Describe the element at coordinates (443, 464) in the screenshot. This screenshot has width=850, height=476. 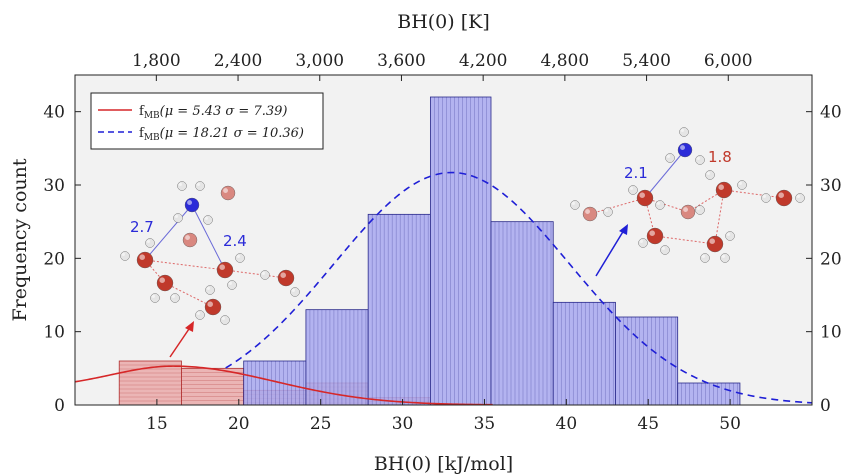
I see `x-axis-label: BH(0) [kJ/mol]` at that location.